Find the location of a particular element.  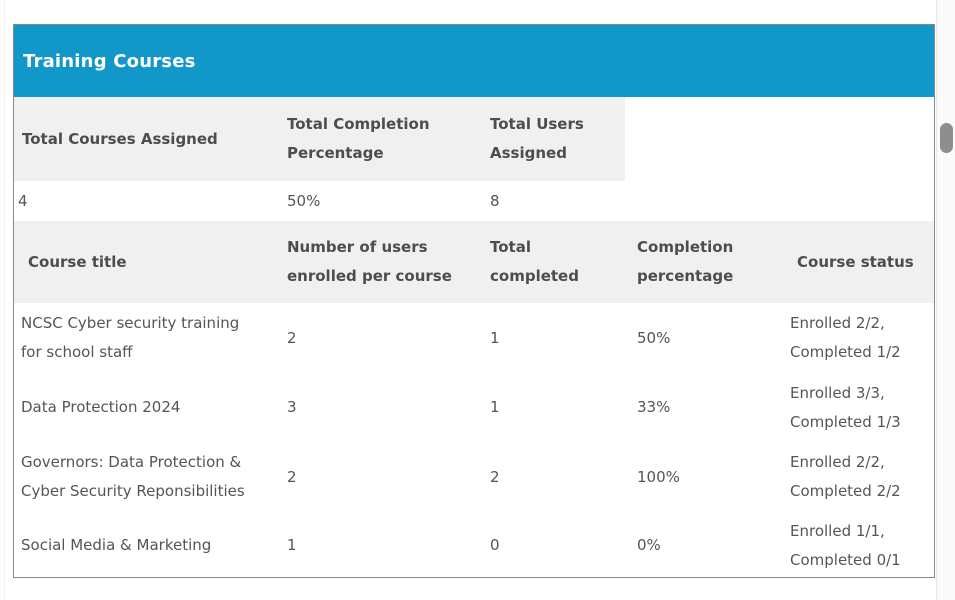

panel-title: Training Courses is located at coordinates (109, 61).